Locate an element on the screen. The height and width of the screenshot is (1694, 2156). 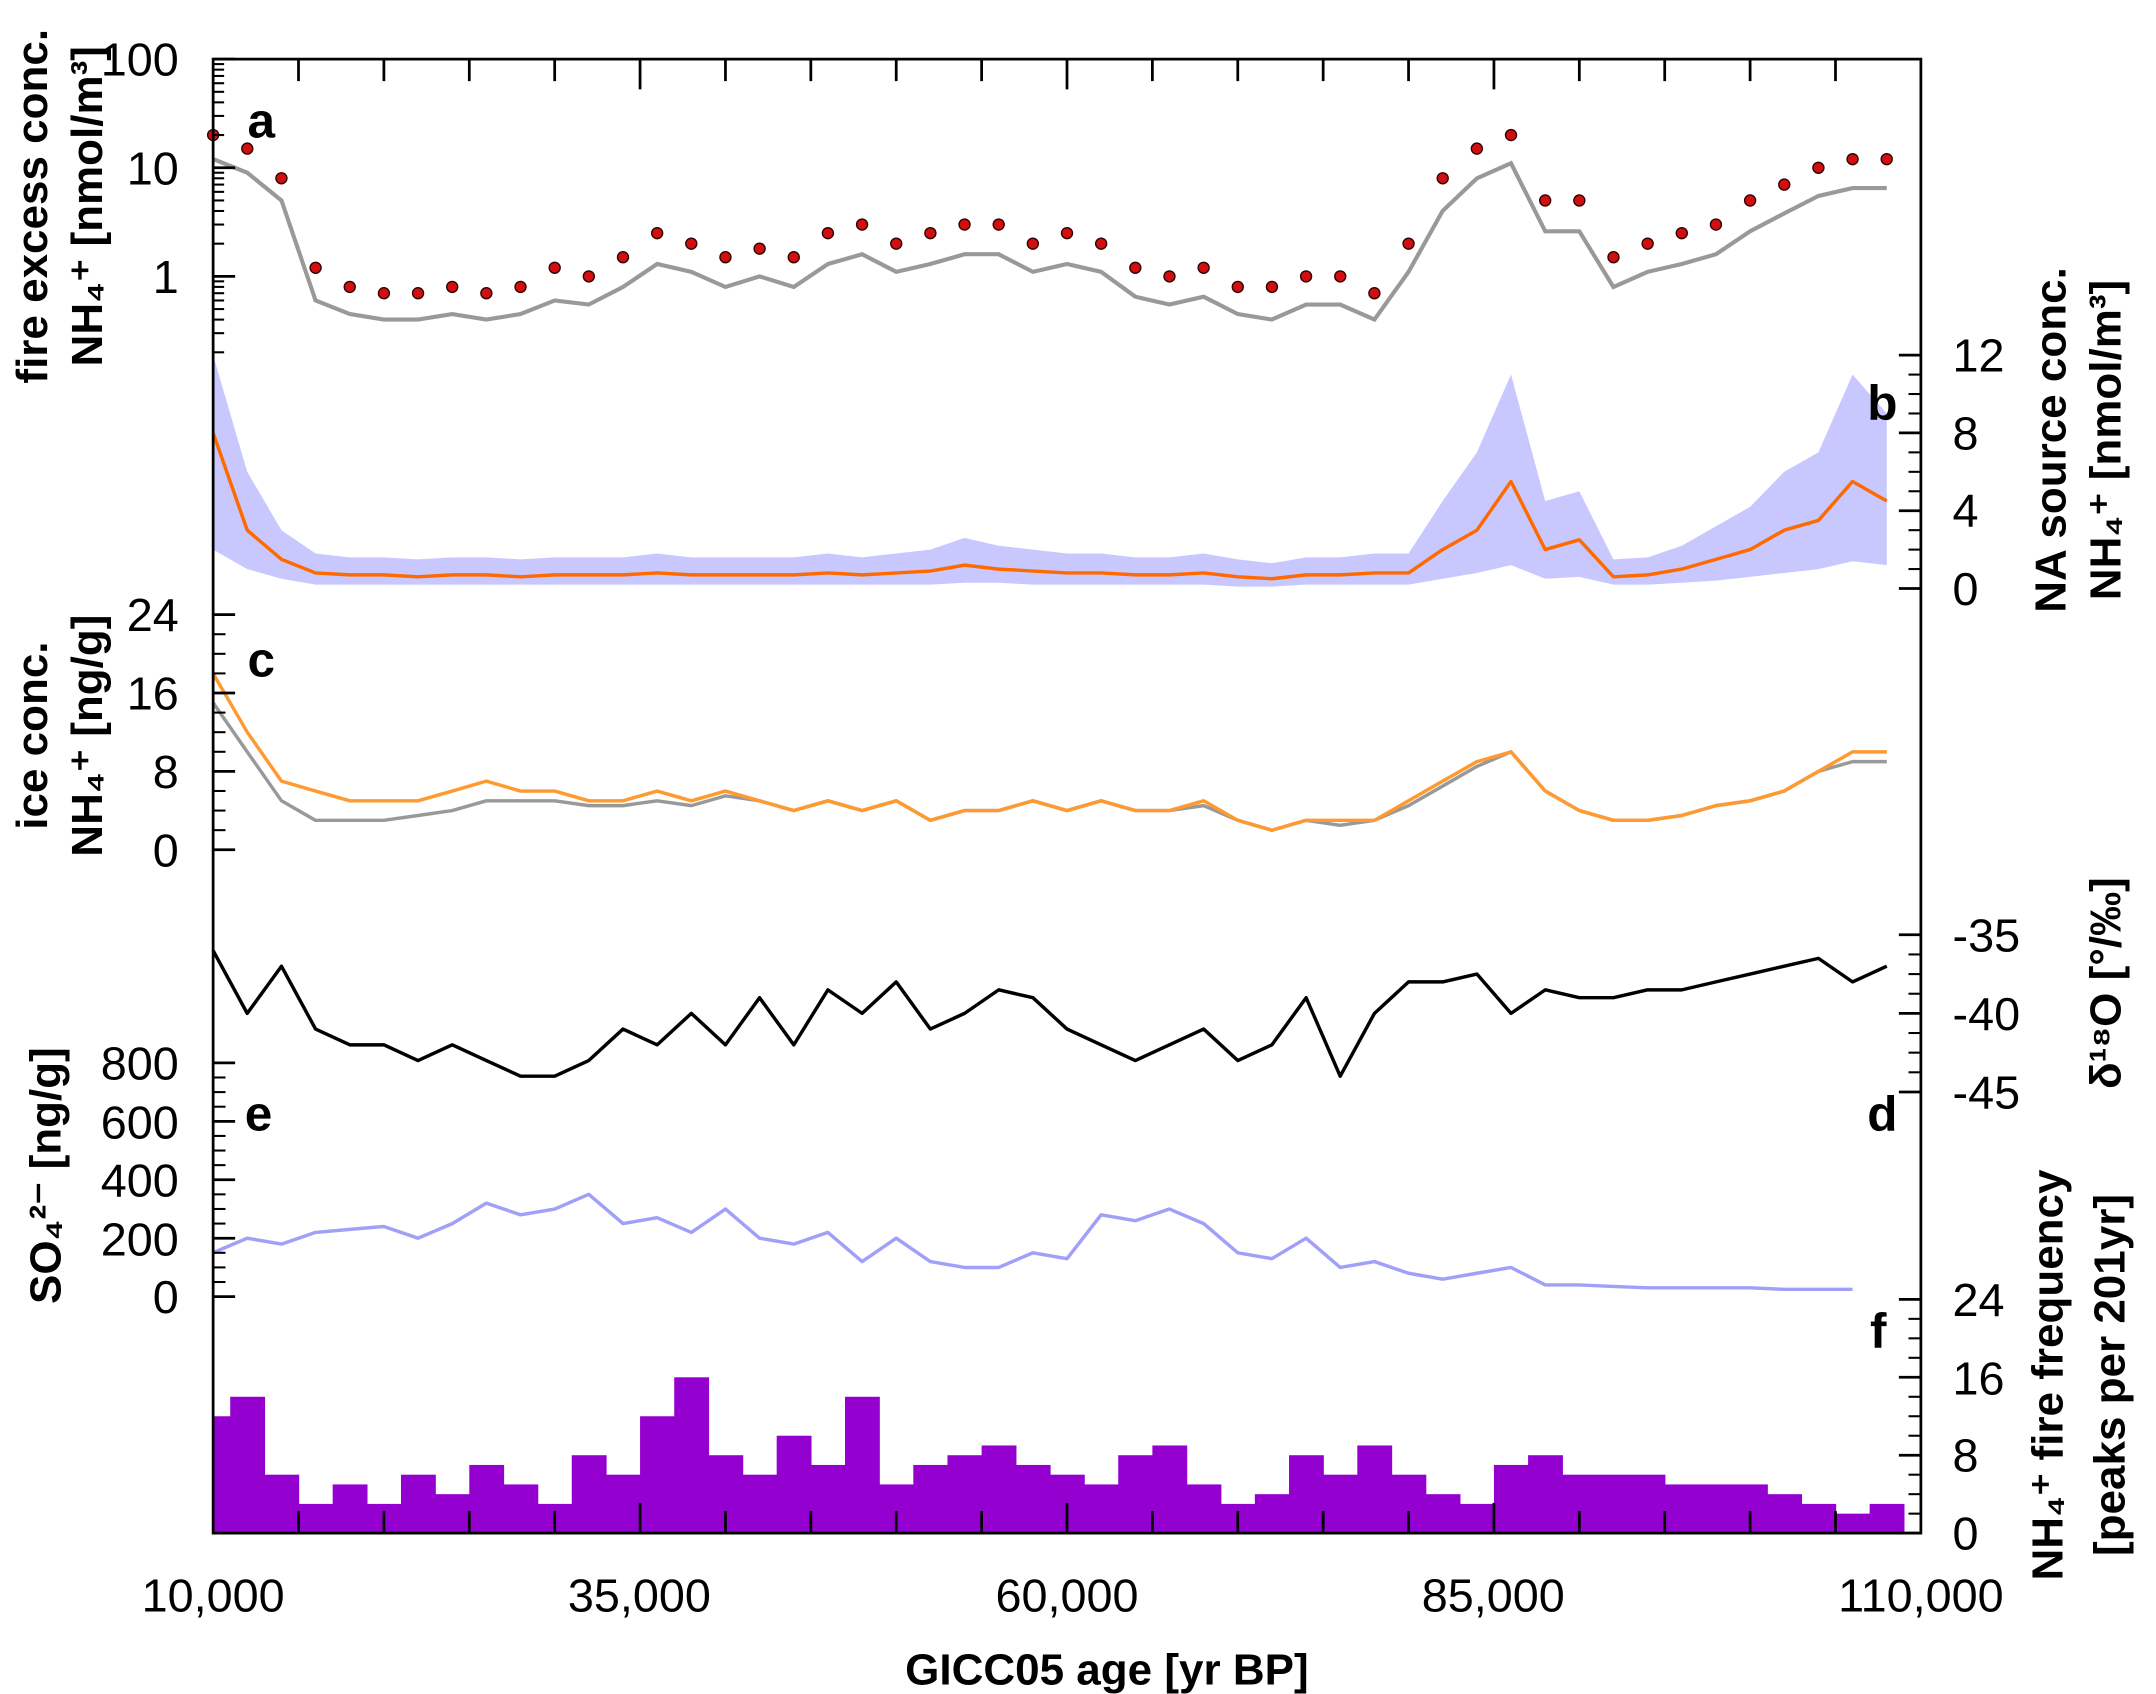
x-tick-label: 35,000 is located at coordinates (639, 1596).